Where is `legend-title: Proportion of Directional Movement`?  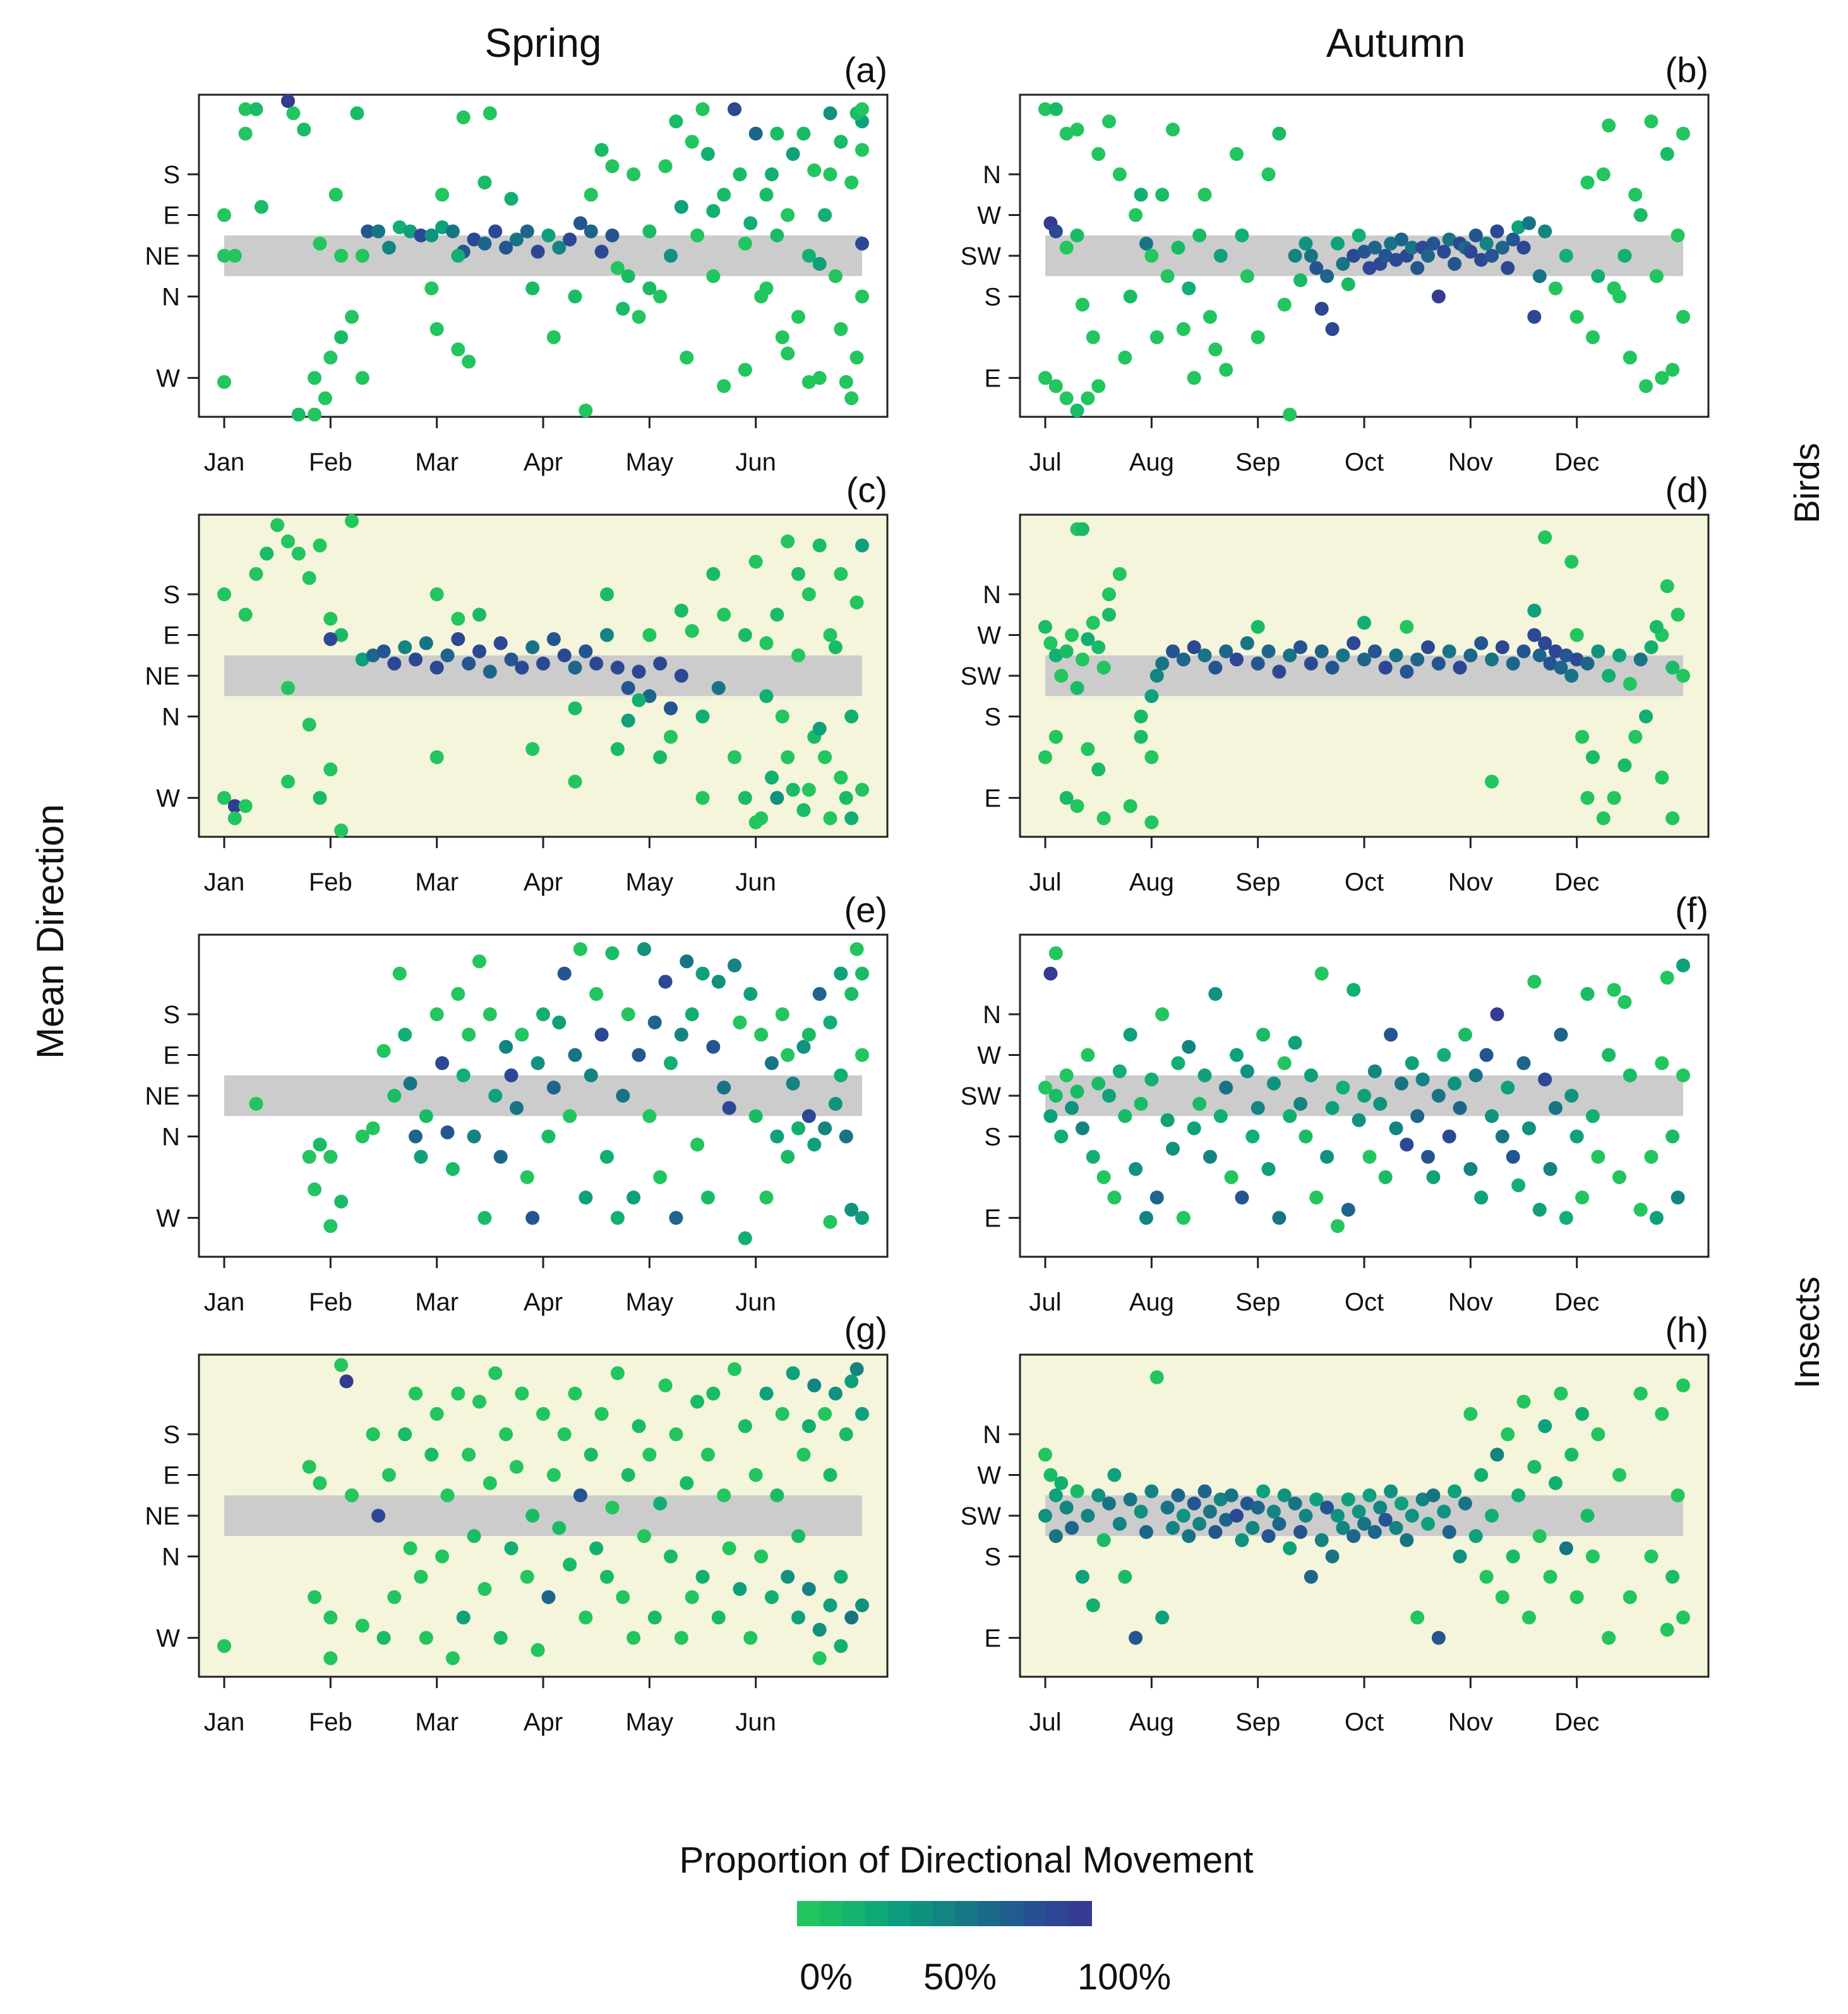 legend-title: Proportion of Directional Movement is located at coordinates (966, 1861).